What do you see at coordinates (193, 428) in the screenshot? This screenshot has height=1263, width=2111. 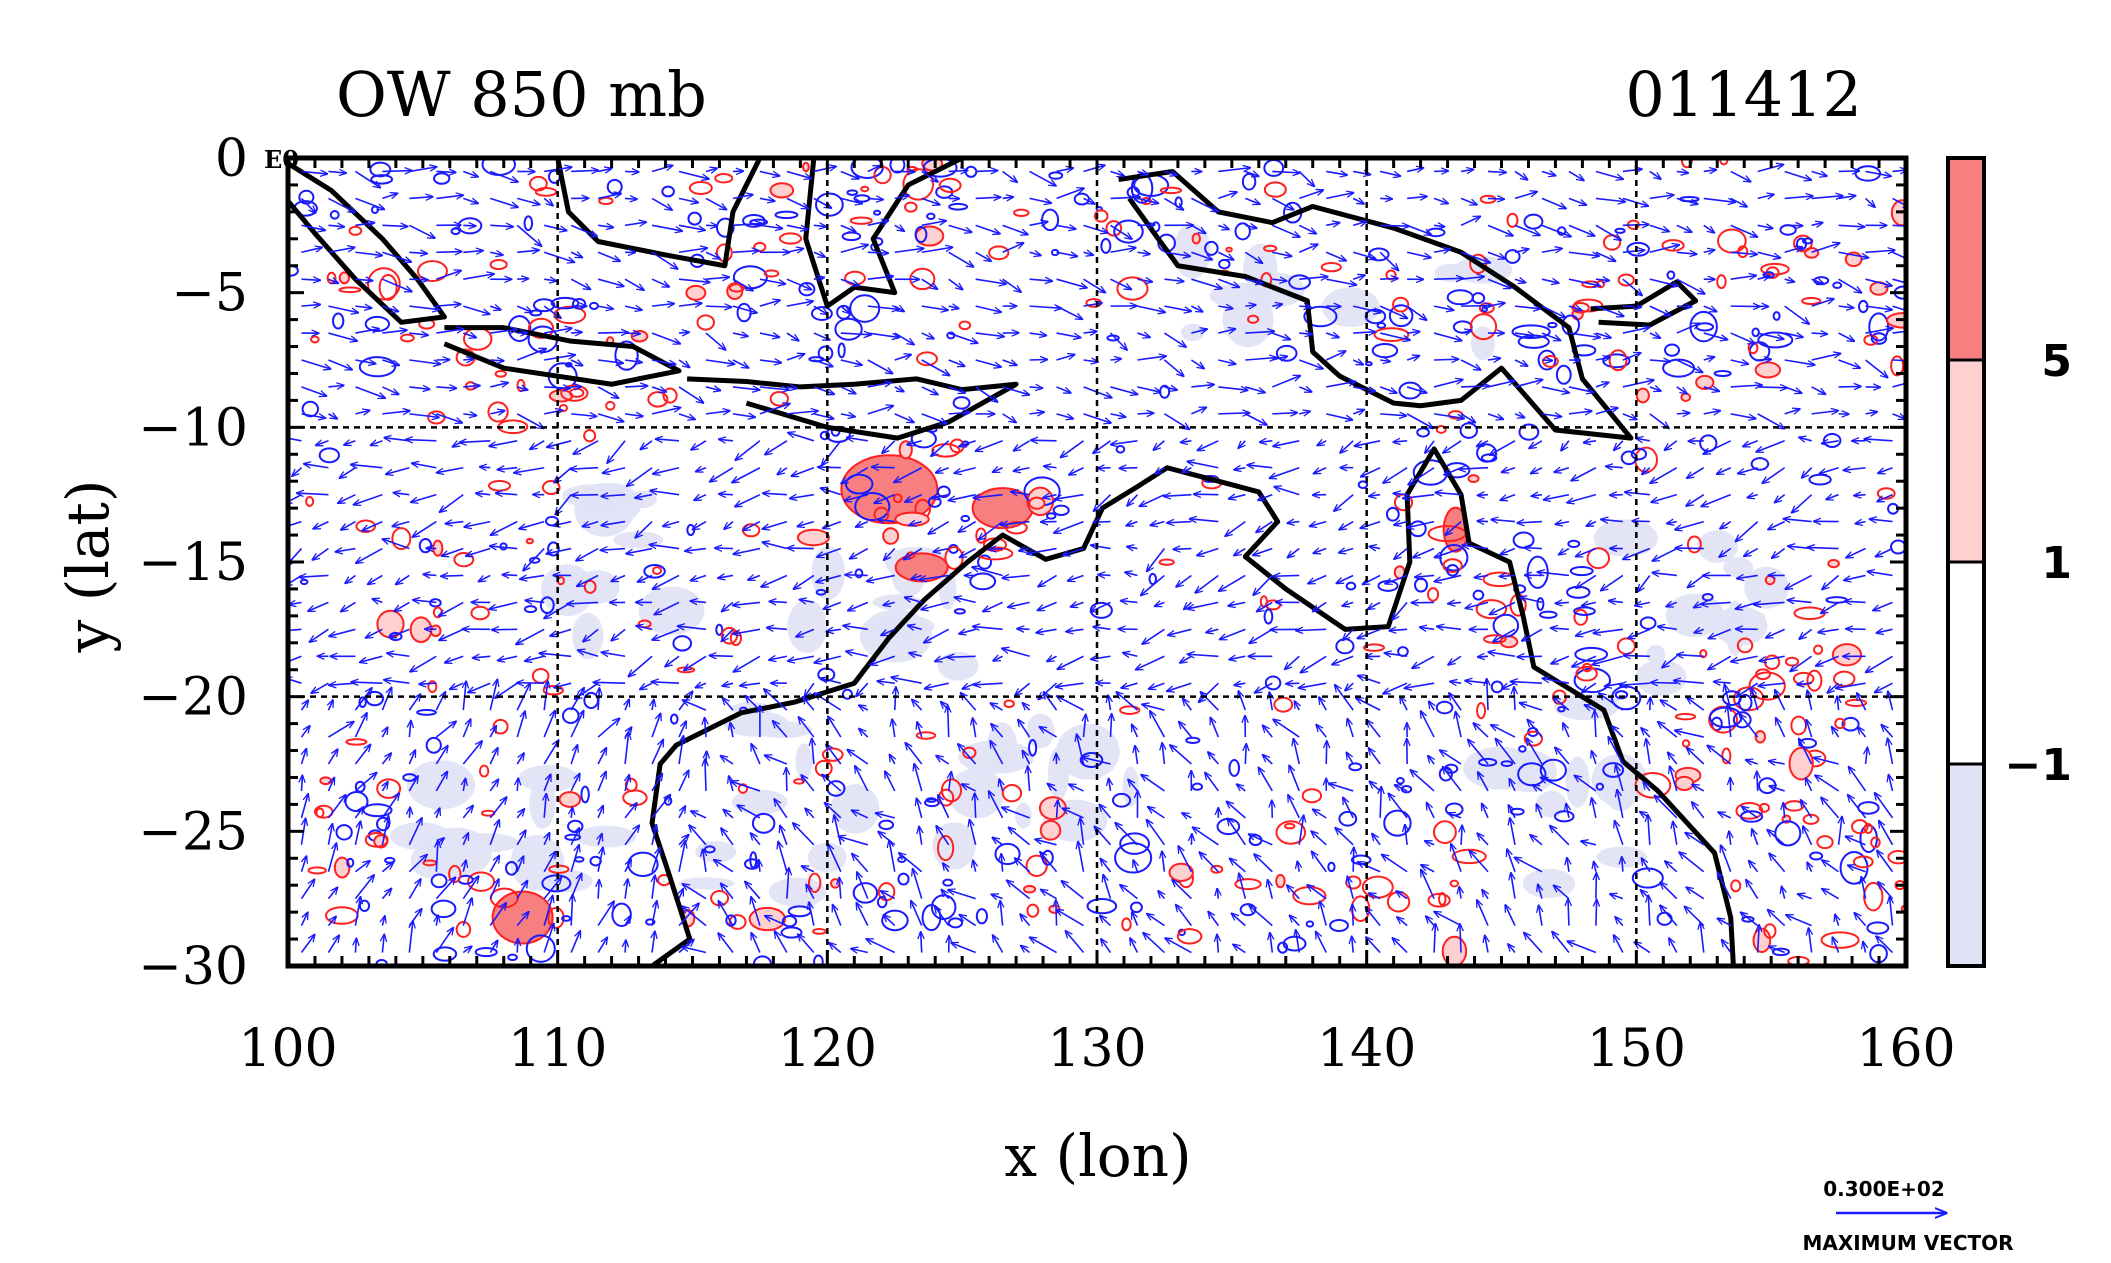 I see `y-tick-label: −10` at bounding box center [193, 428].